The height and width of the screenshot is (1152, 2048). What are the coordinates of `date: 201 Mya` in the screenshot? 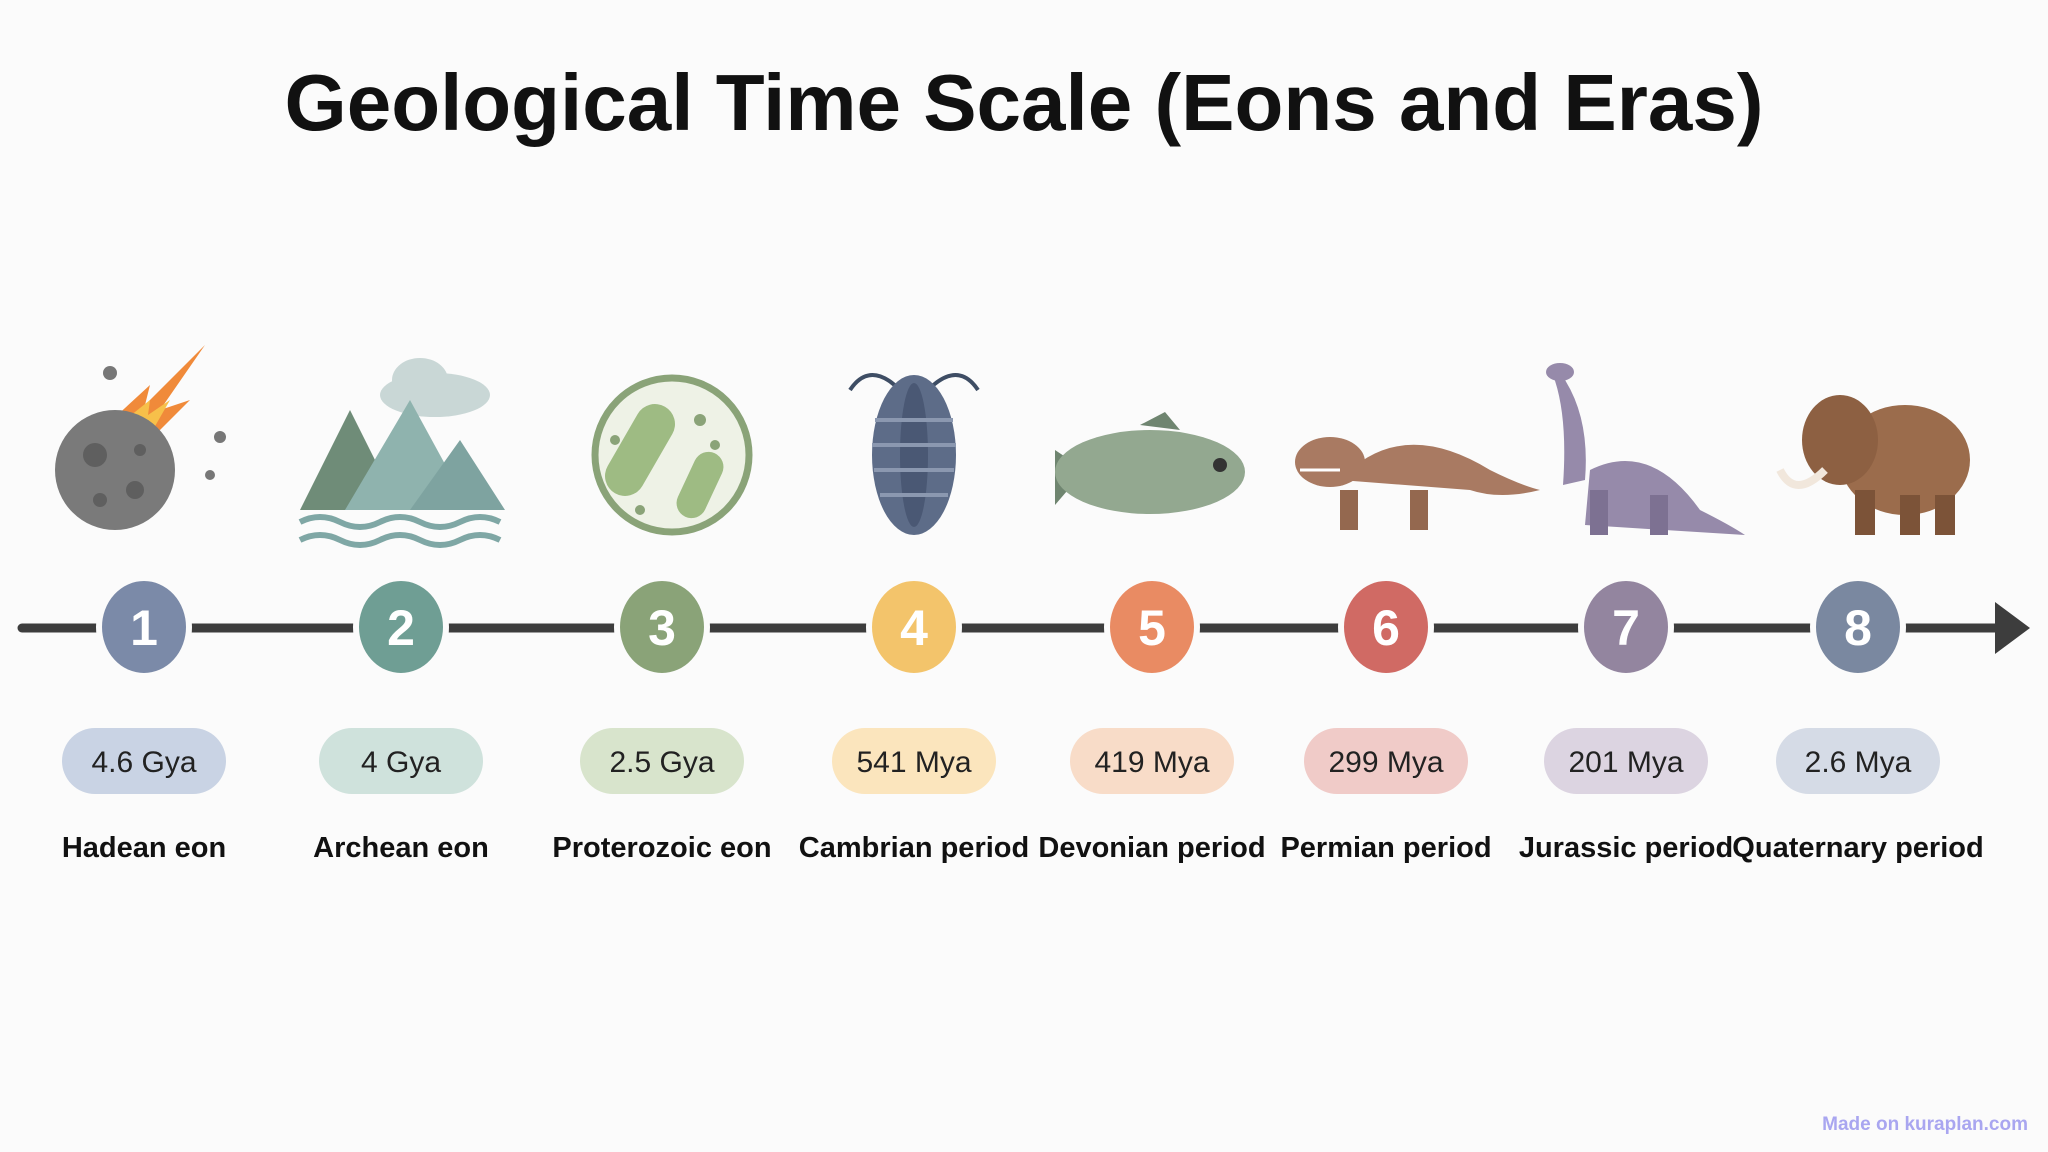 It's located at (1625, 762).